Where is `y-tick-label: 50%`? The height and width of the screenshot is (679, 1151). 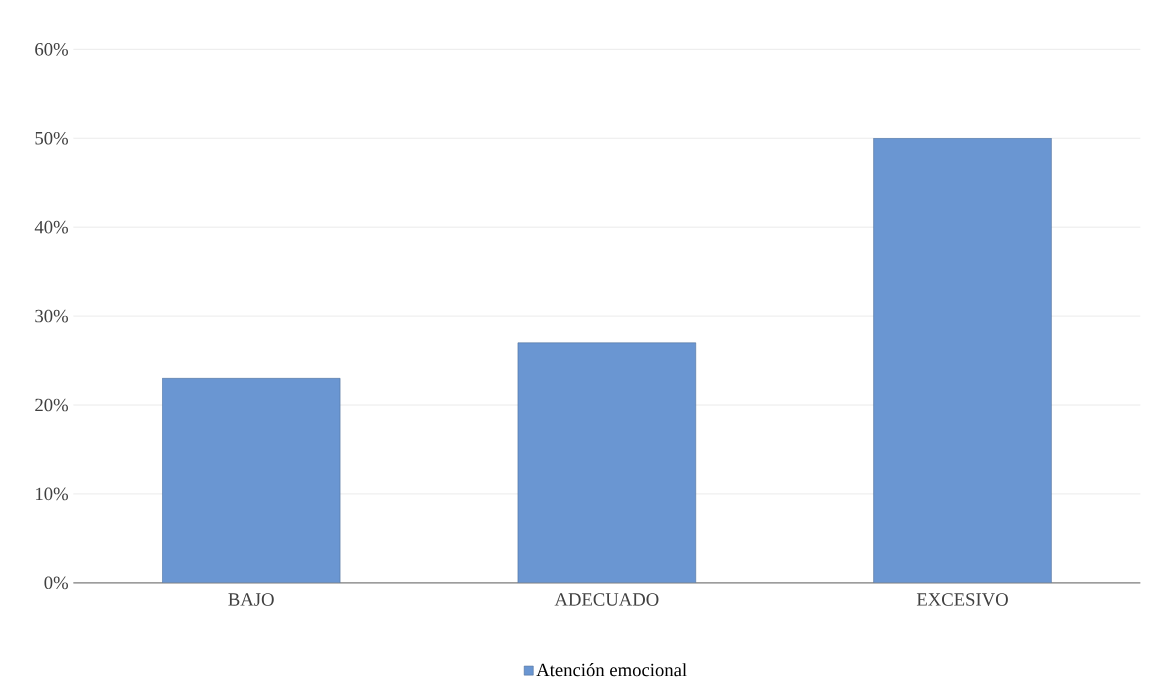
y-tick-label: 50% is located at coordinates (51, 138).